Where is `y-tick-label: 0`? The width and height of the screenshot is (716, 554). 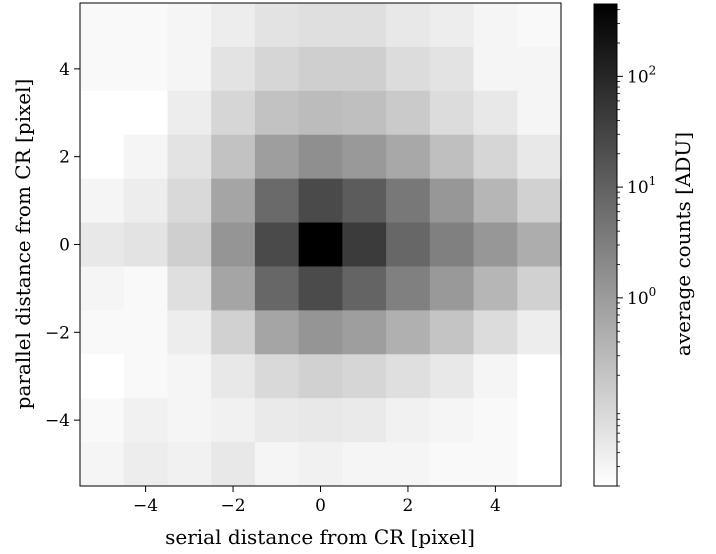
y-tick-label: 0 is located at coordinates (64, 246).